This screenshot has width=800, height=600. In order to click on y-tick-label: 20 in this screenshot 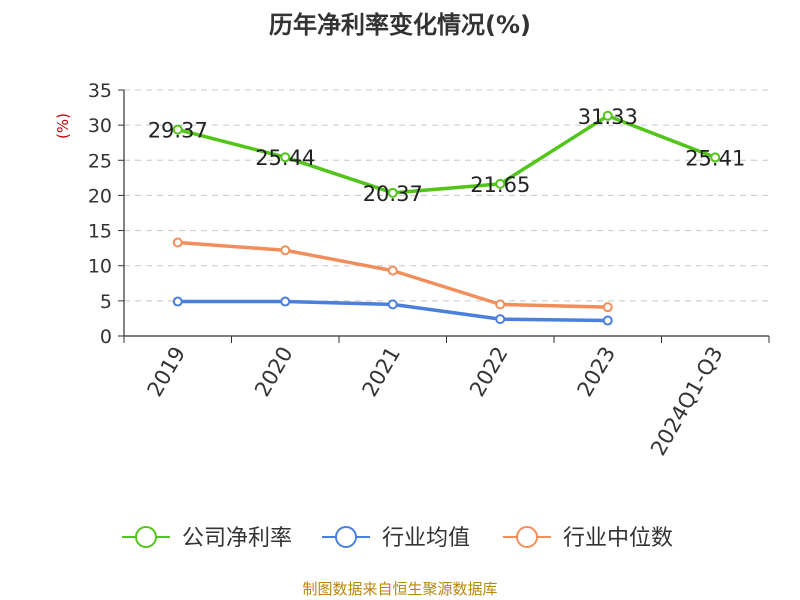, I will do `click(100, 196)`.